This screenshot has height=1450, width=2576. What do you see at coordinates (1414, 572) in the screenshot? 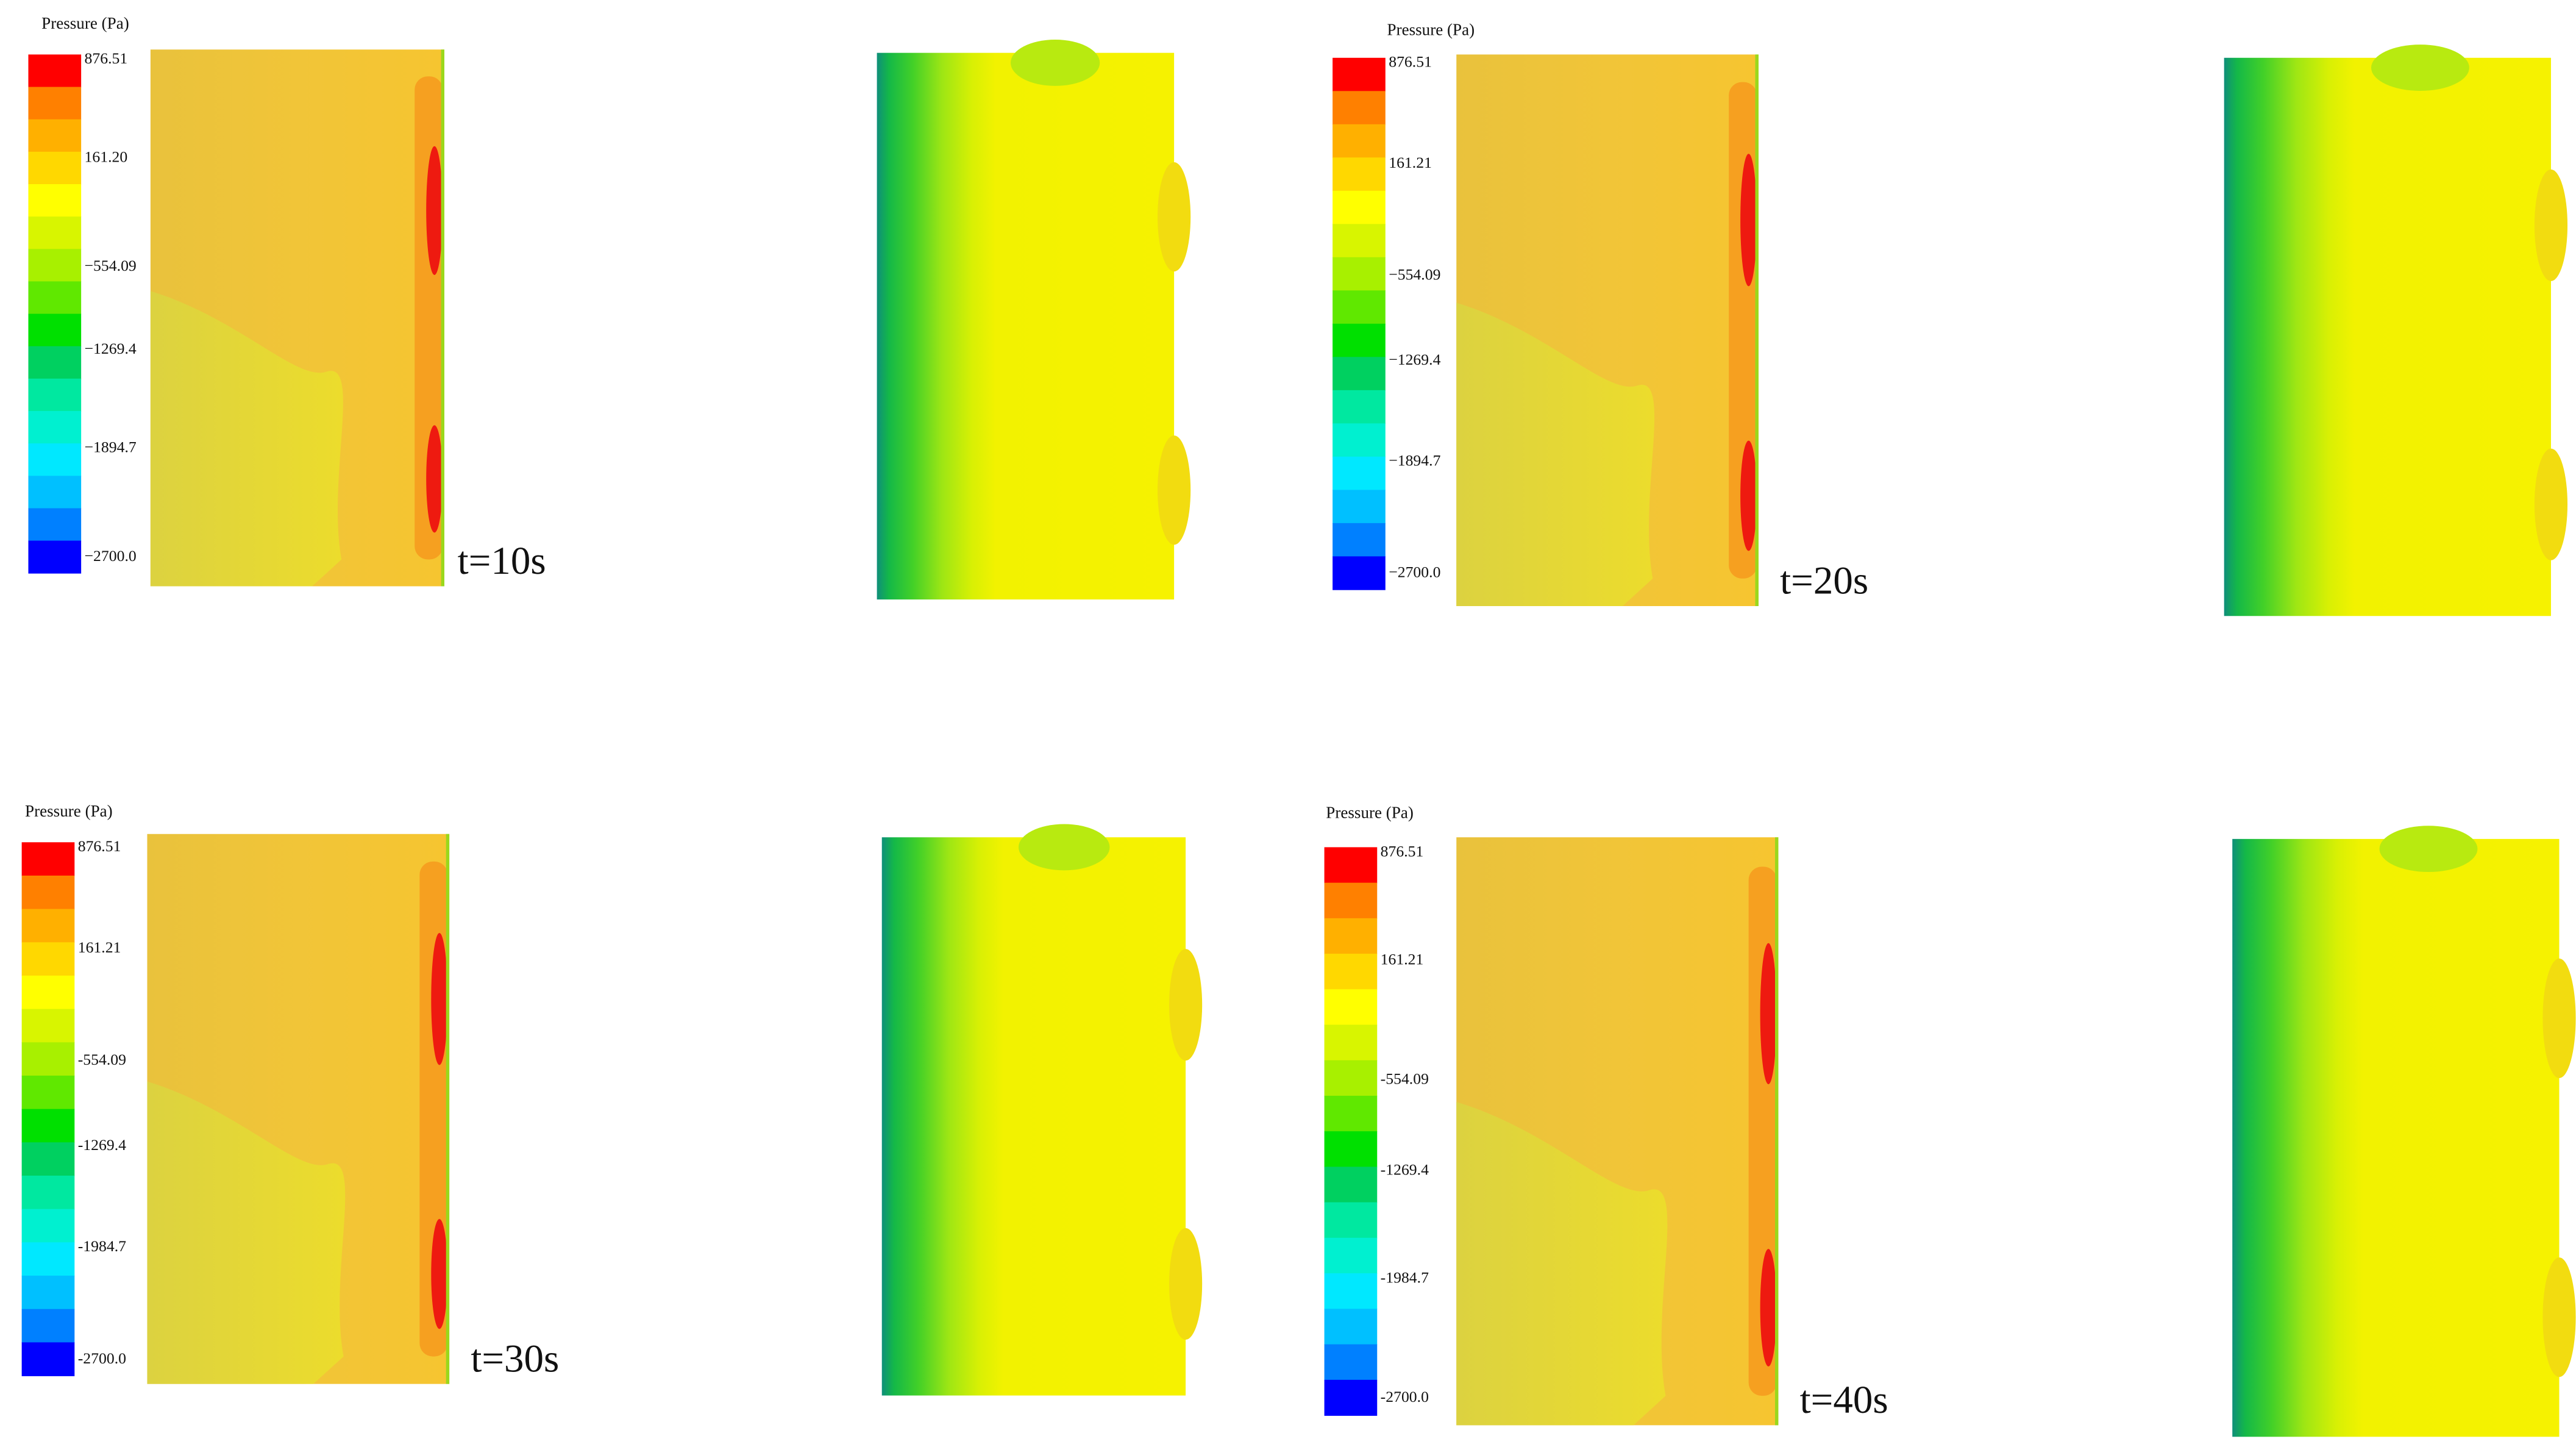
I see `legend-label: −2700.0` at bounding box center [1414, 572].